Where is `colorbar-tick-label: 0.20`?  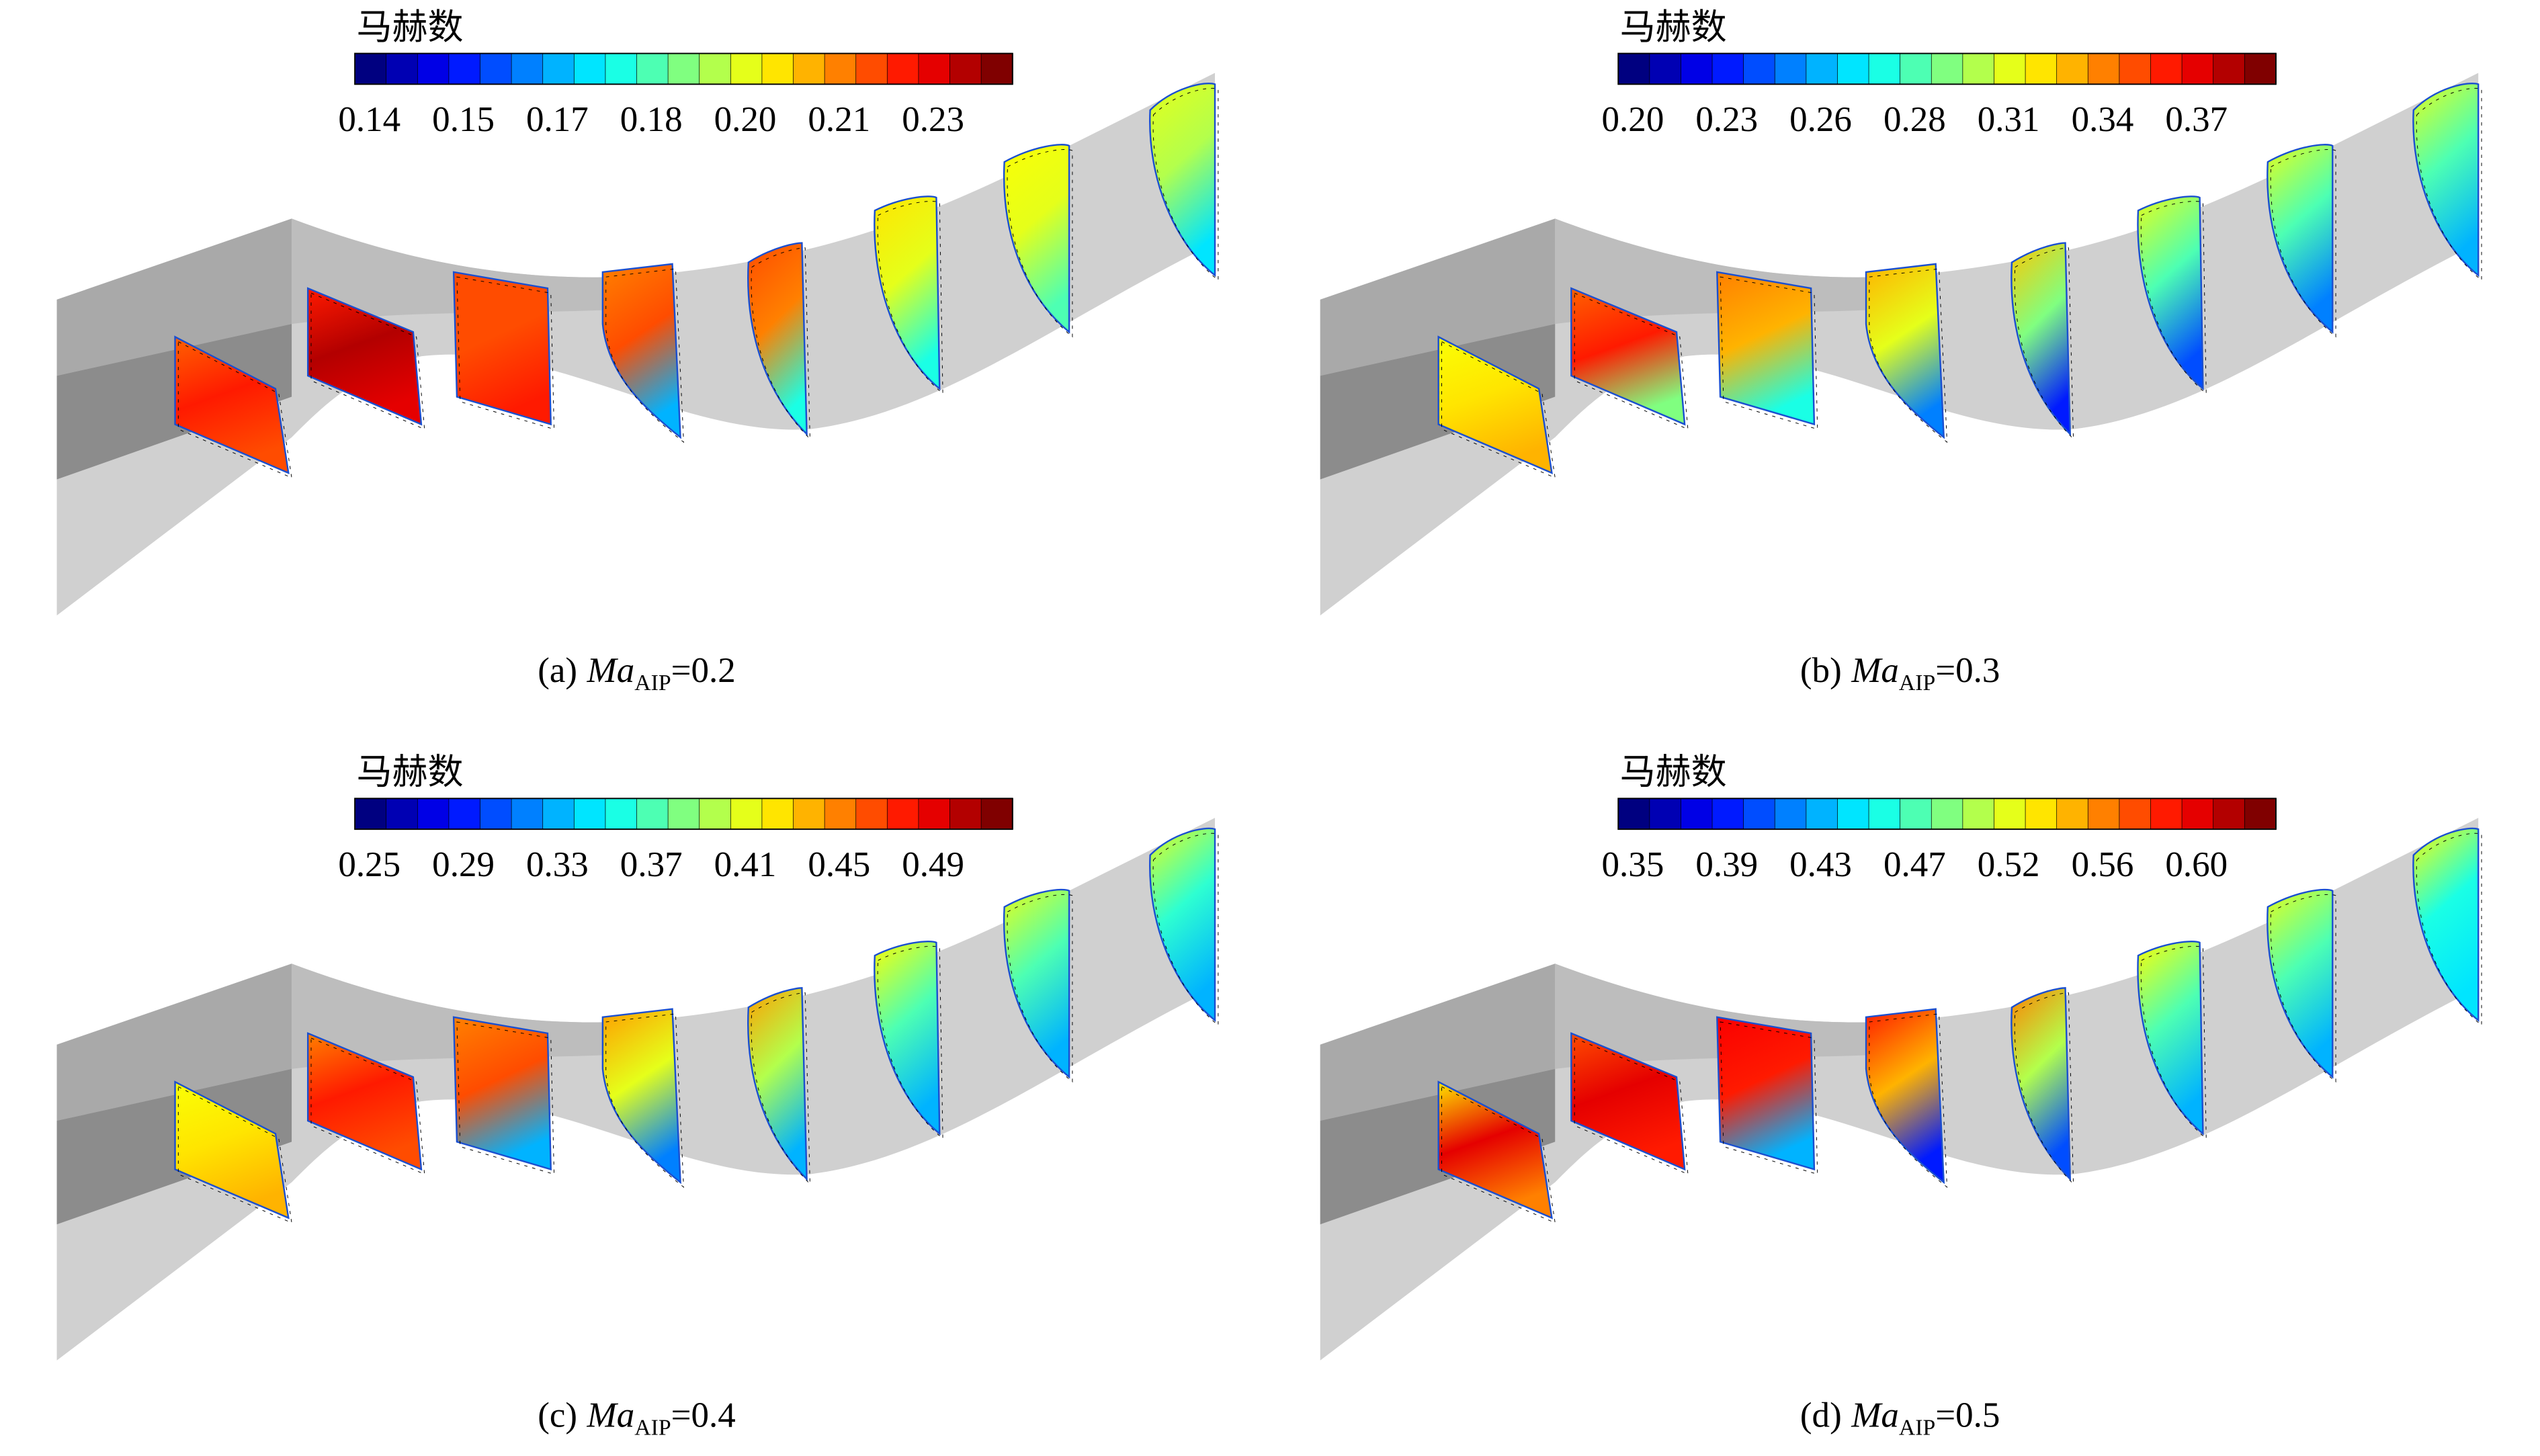
colorbar-tick-label: 0.20 is located at coordinates (1633, 119).